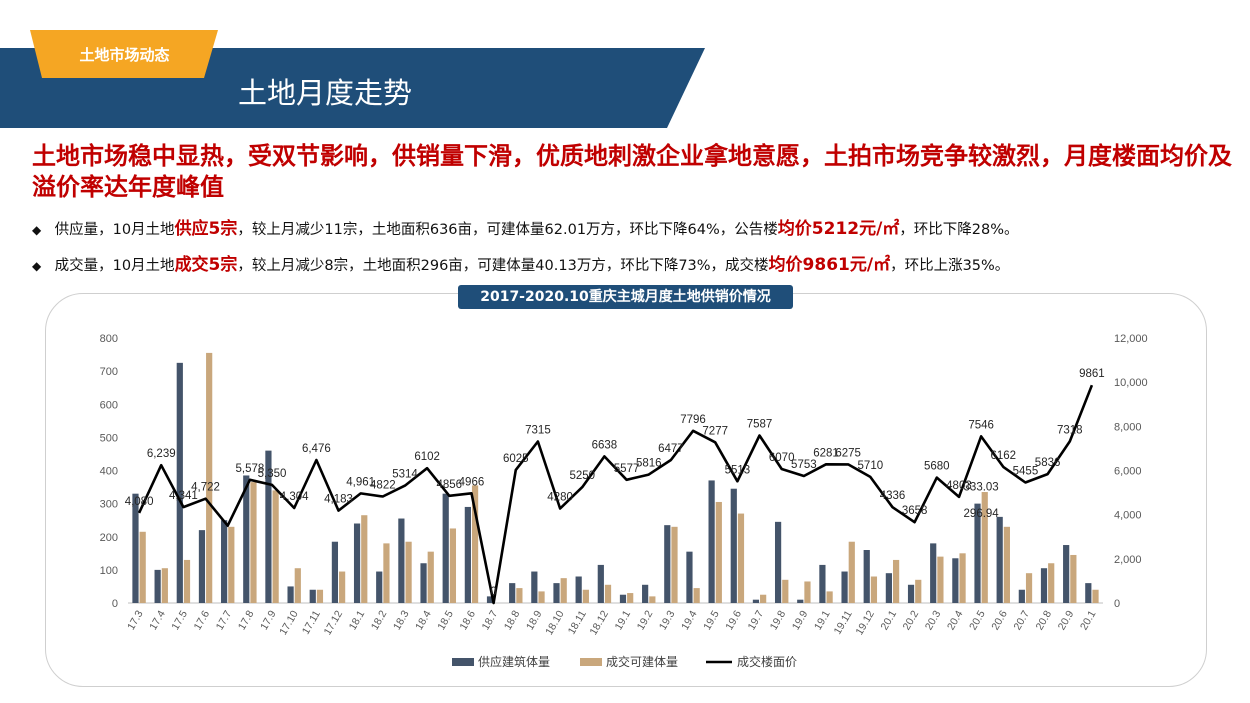 This screenshot has width=1250, height=703. Describe the element at coordinates (582, 476) in the screenshot. I see `price-data-label: 5250` at that location.